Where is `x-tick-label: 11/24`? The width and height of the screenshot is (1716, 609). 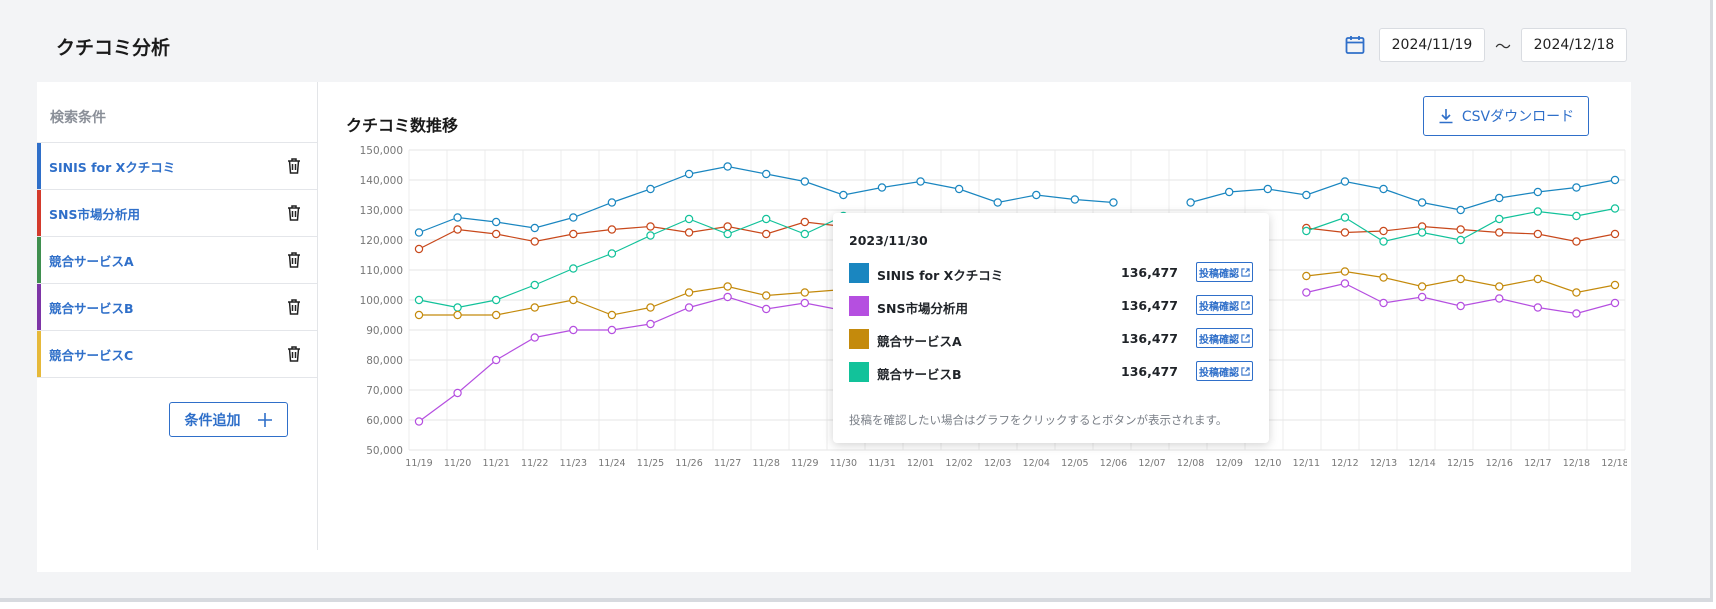 x-tick-label: 11/24 is located at coordinates (611, 463).